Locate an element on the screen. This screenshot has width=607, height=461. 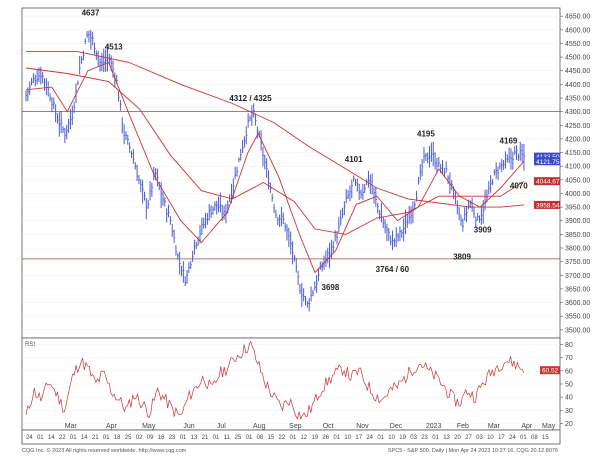
time-axis is located at coordinates (291, 437).